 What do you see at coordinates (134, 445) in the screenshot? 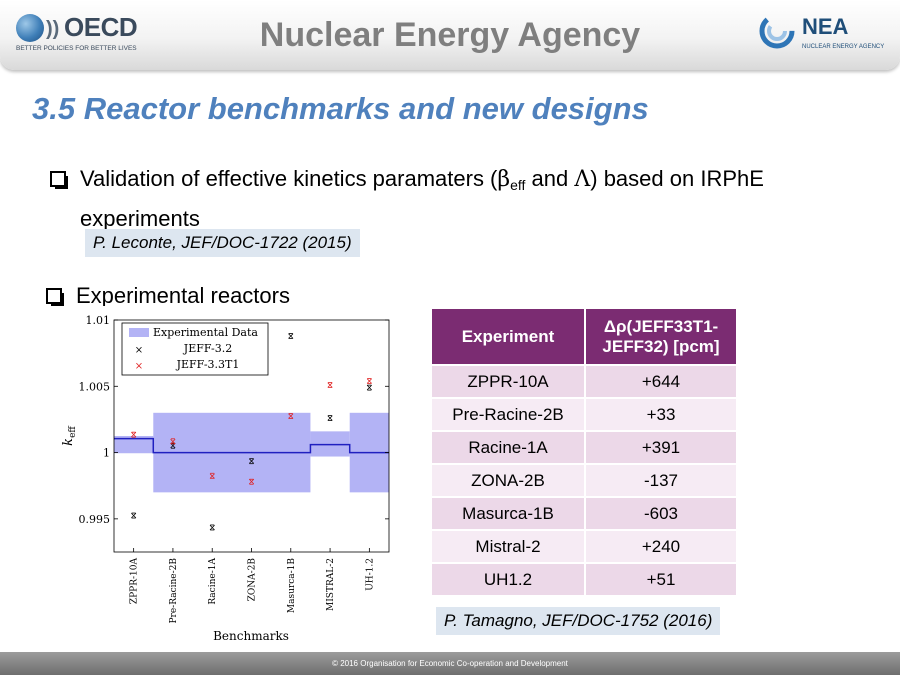
I see `experimental-band` at bounding box center [134, 445].